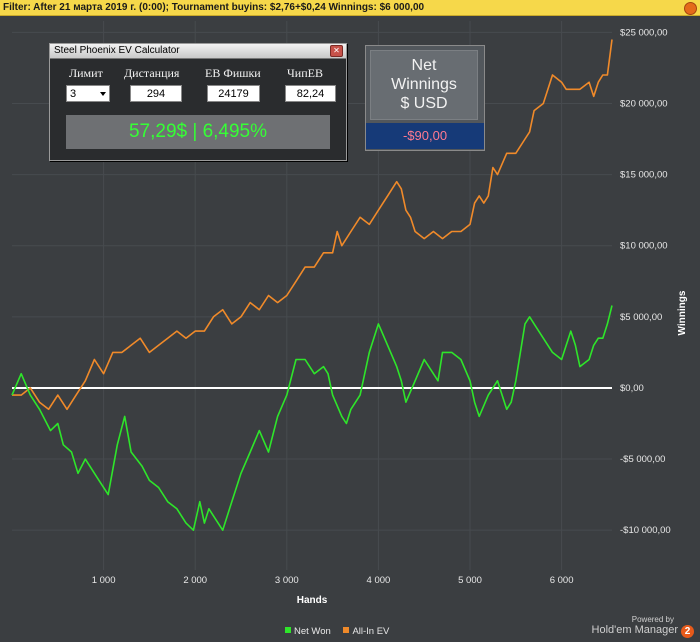  What do you see at coordinates (310, 93) in the screenshot?
I see `chip-ev-input: 82,24` at bounding box center [310, 93].